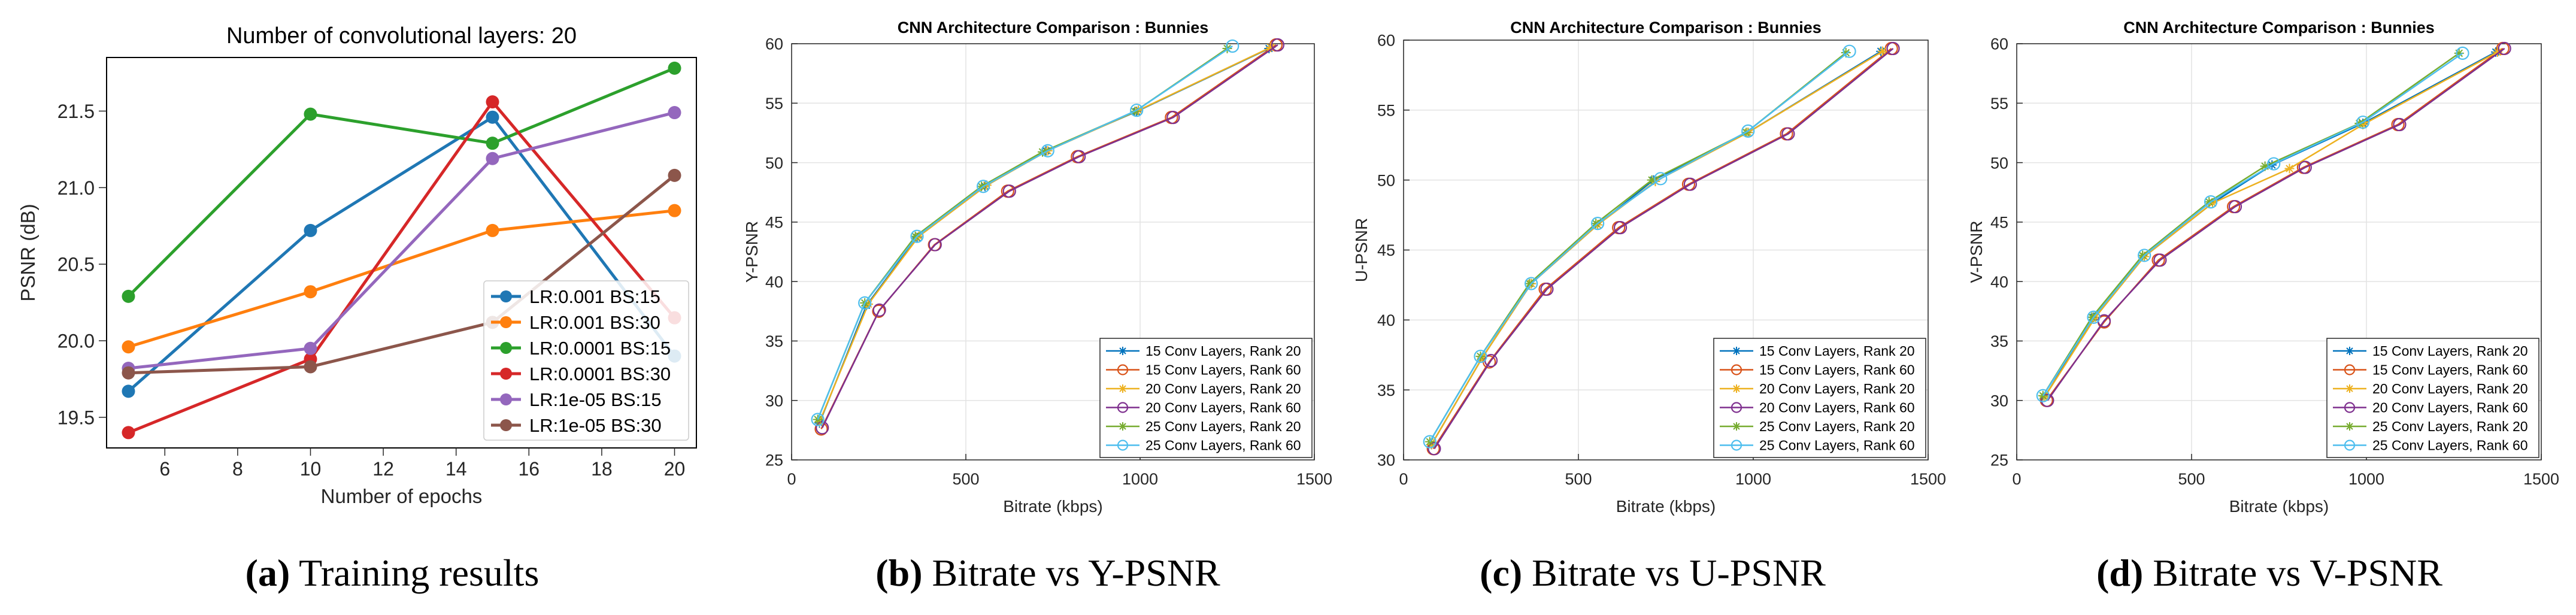 Image resolution: width=2576 pixels, height=615 pixels. Describe the element at coordinates (1386, 180) in the screenshot. I see `y-tick-label: 50` at that location.